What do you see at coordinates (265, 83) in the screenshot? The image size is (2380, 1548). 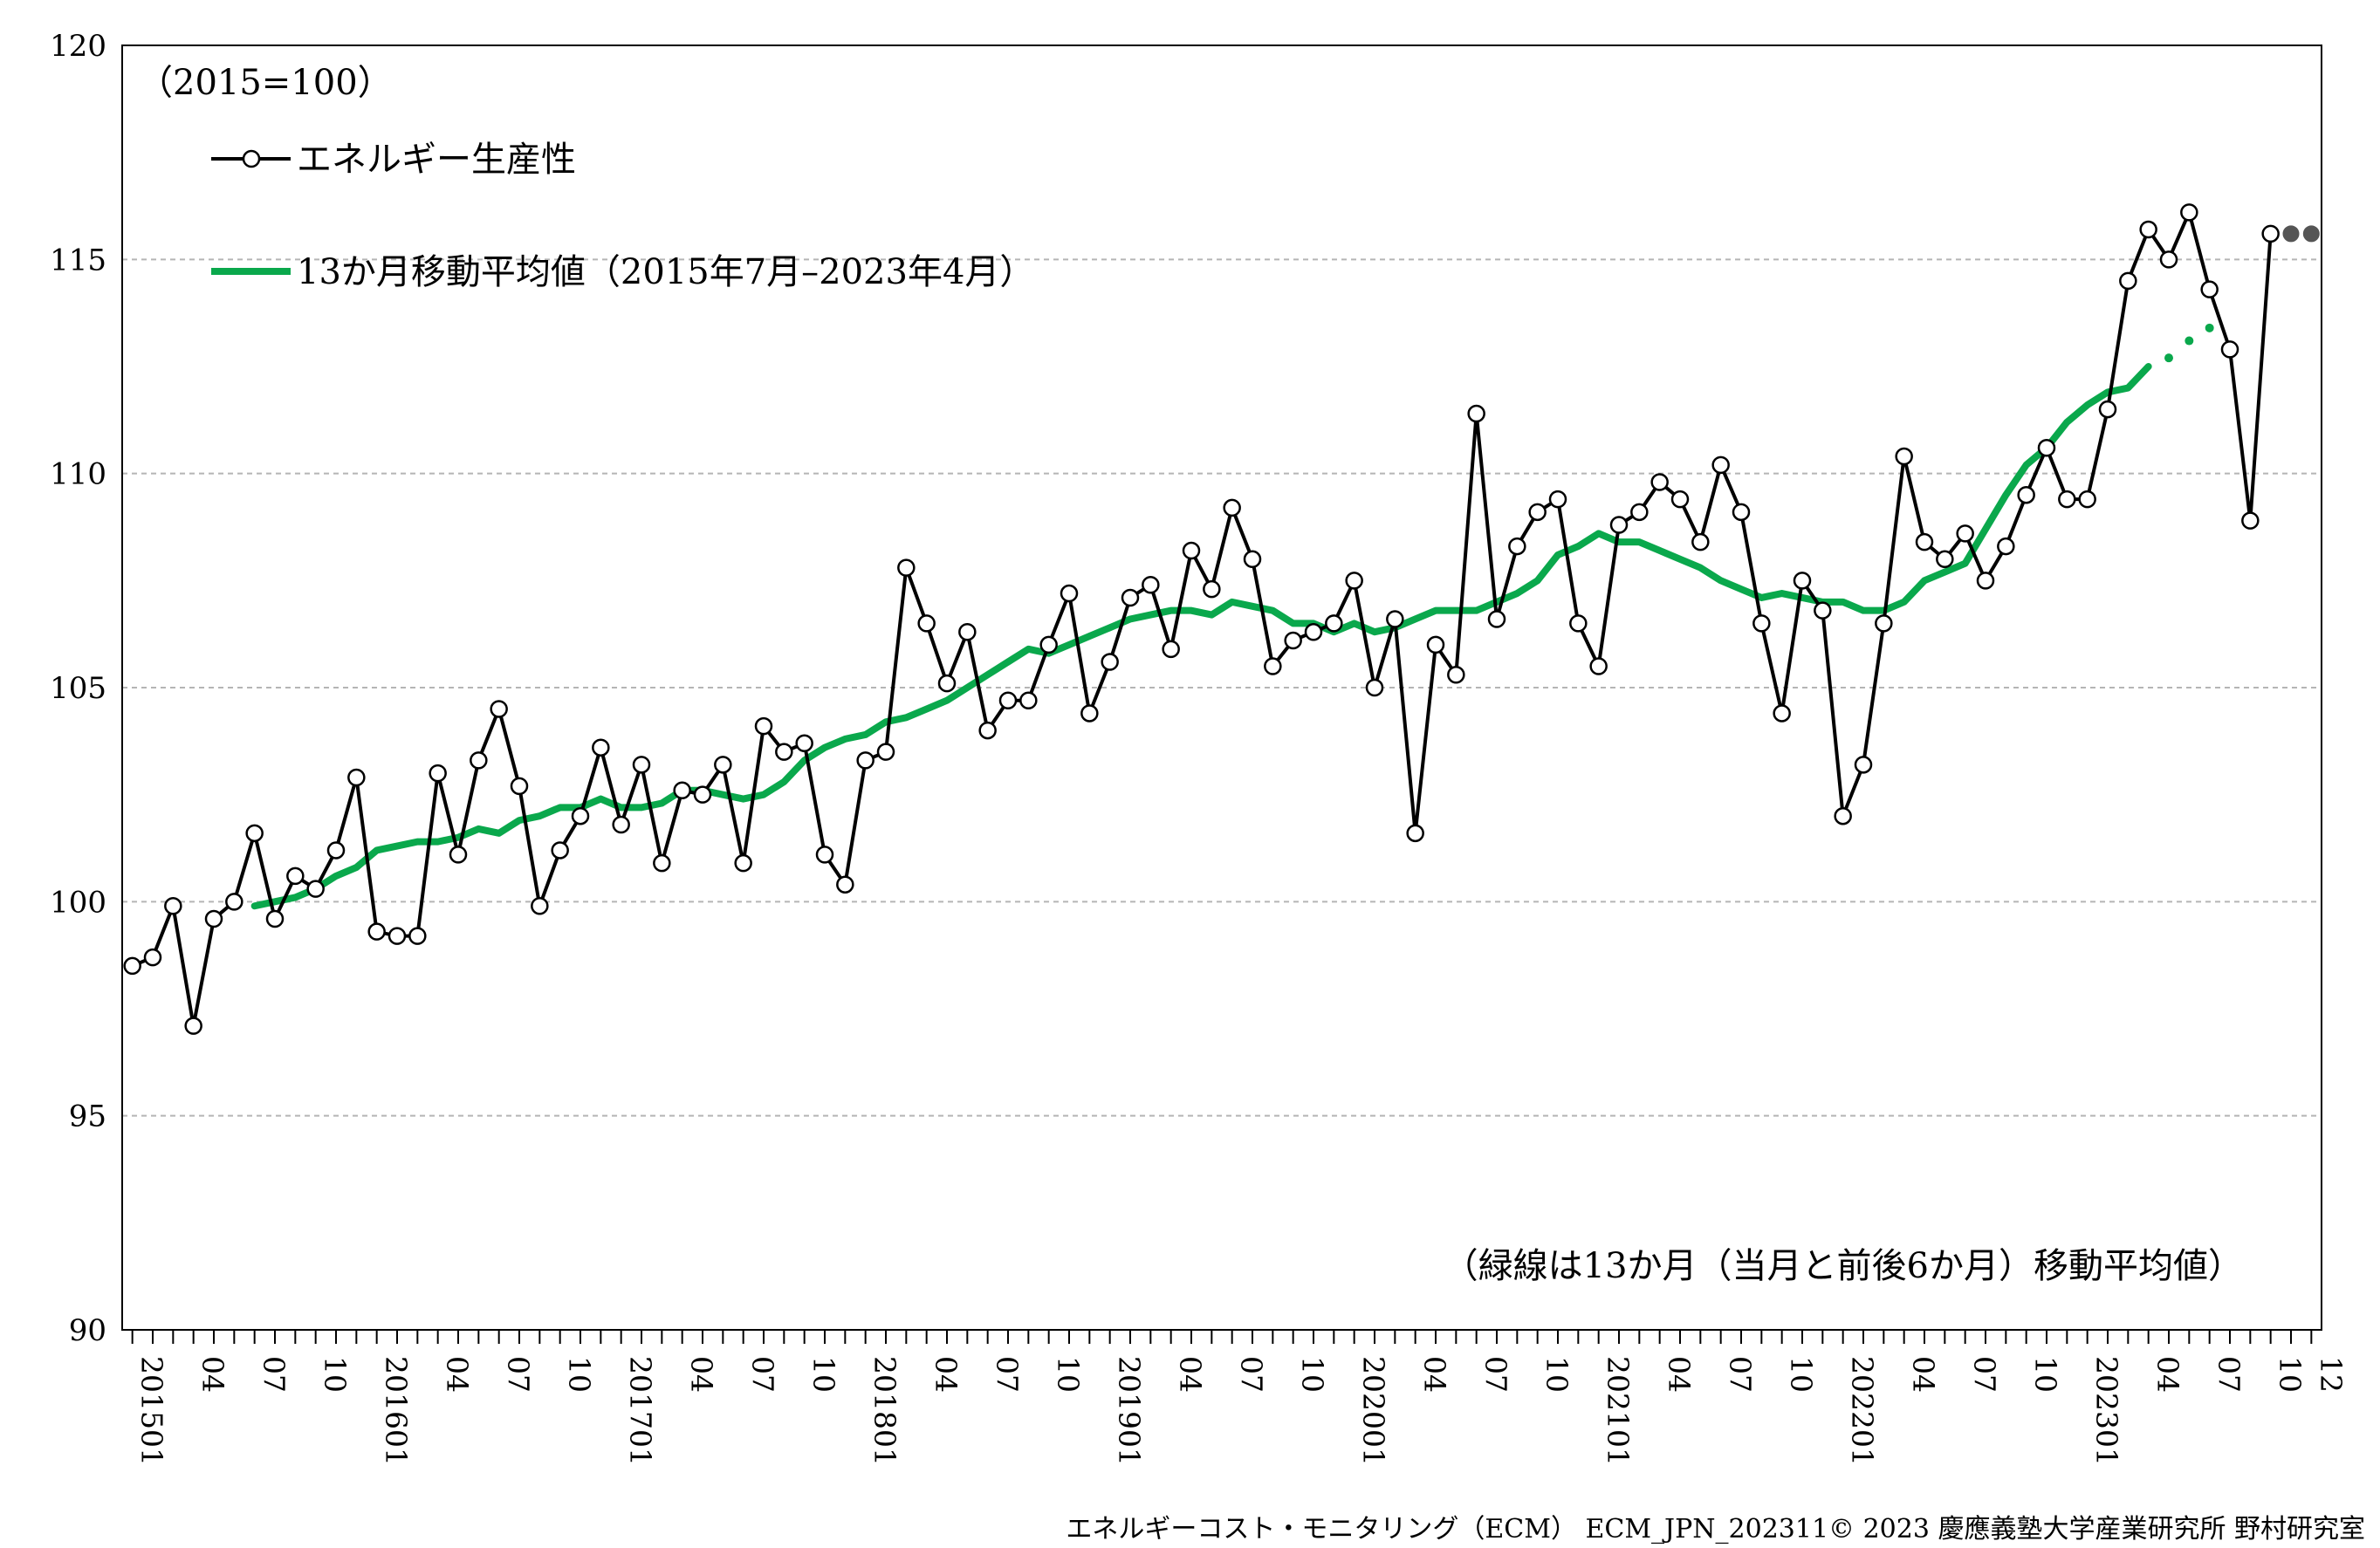 I see `unit-note: （2015=100）` at bounding box center [265, 83].